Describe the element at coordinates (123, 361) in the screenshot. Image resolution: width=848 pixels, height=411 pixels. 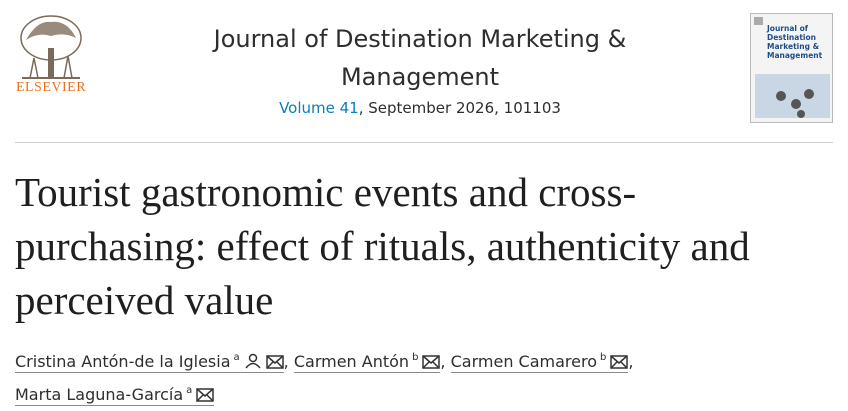
I see `author-name: Cristina Antón-de la Iglesia` at that location.